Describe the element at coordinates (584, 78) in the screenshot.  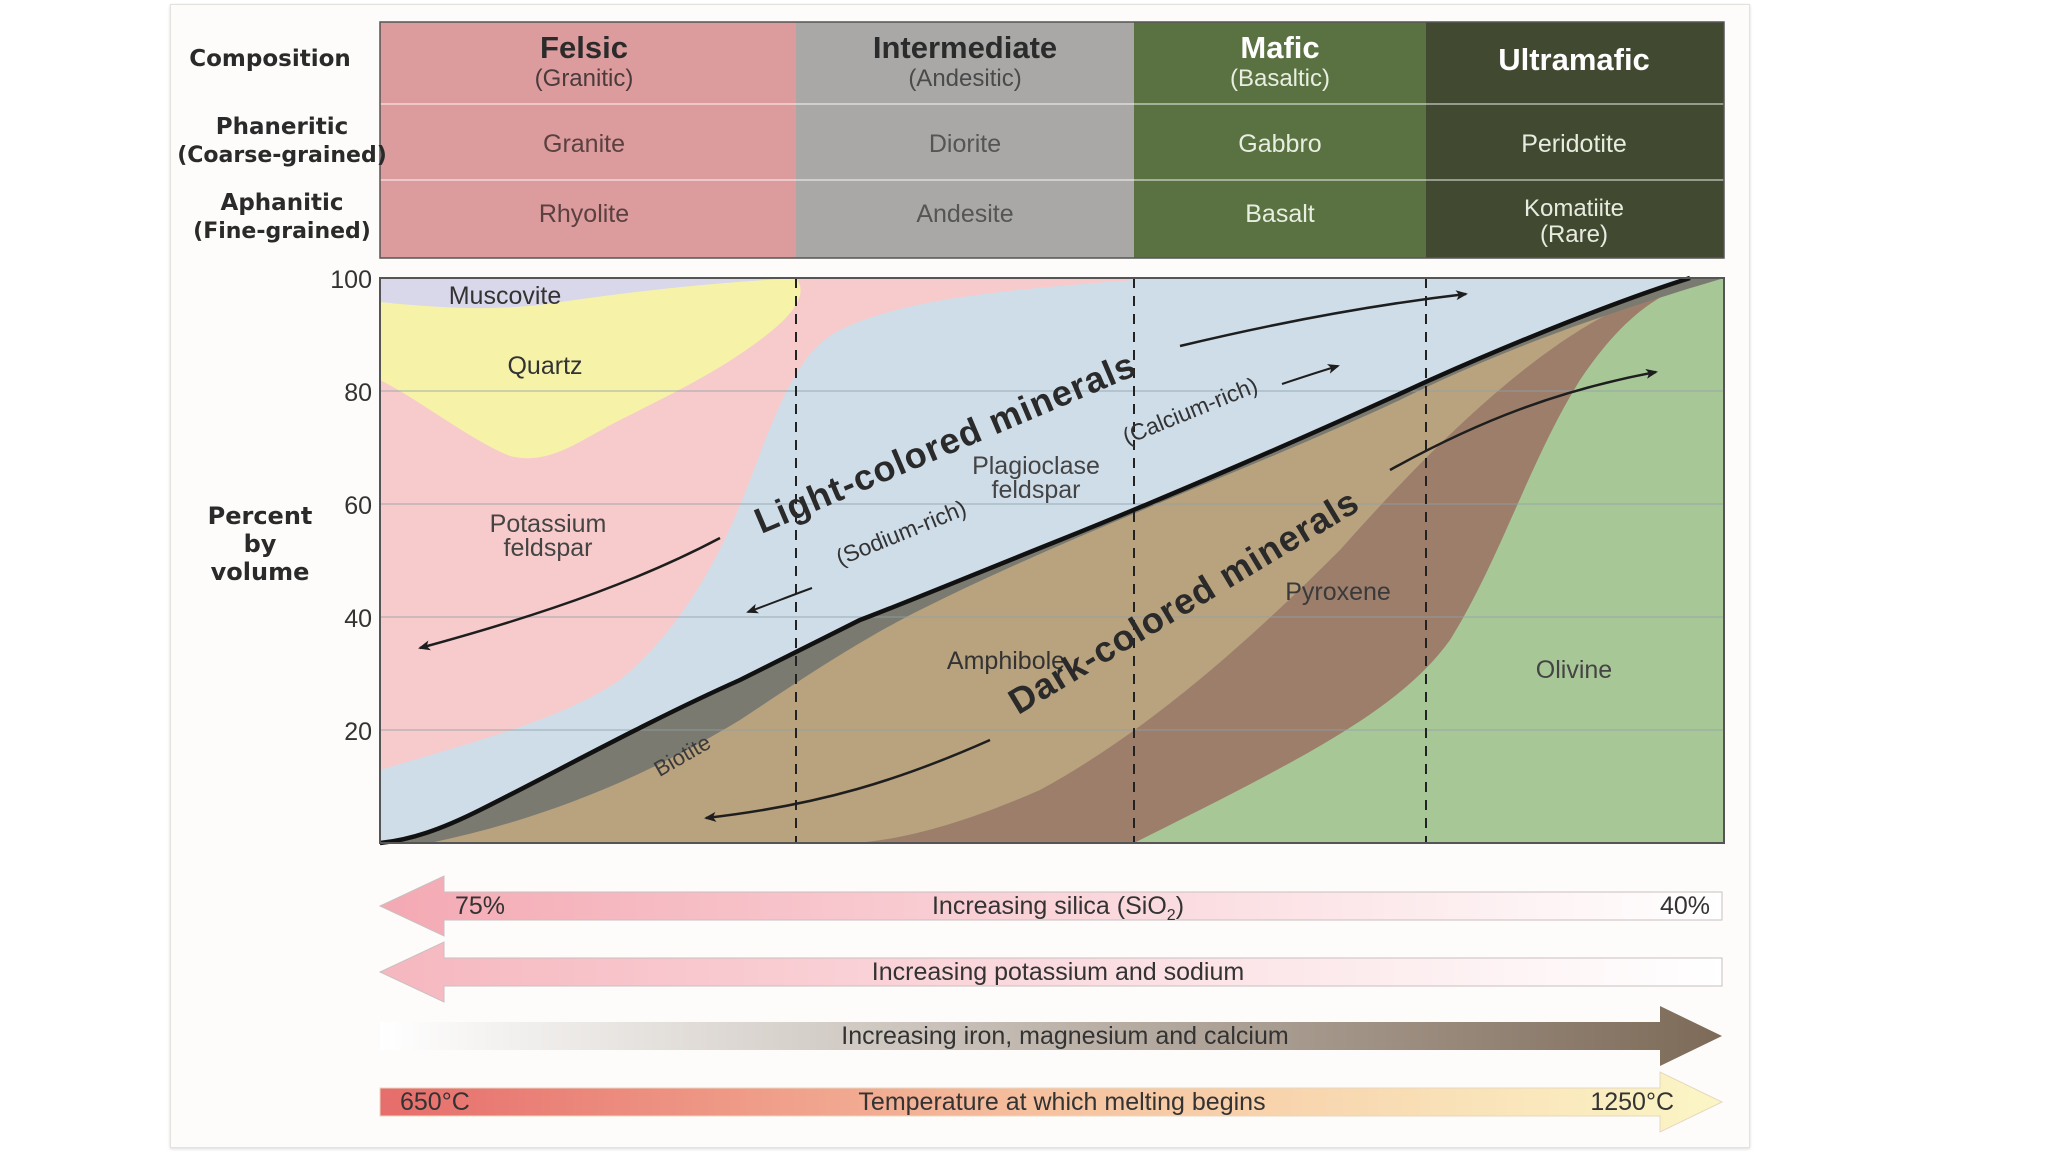
I see `felsic-subtitle: (Granitic)` at that location.